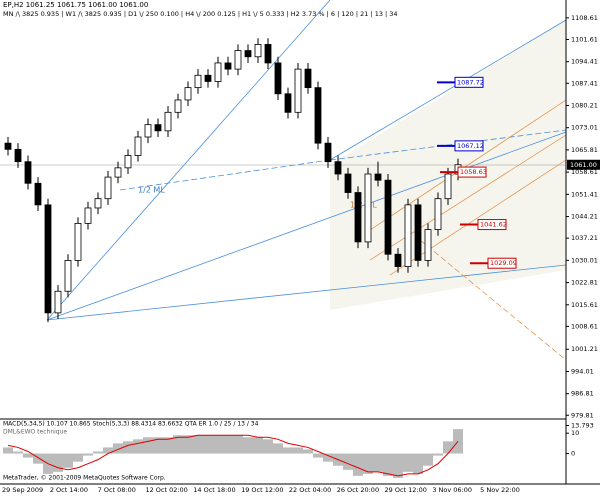  I want to click on price-tag-label: 1087.72, so click(470, 82).